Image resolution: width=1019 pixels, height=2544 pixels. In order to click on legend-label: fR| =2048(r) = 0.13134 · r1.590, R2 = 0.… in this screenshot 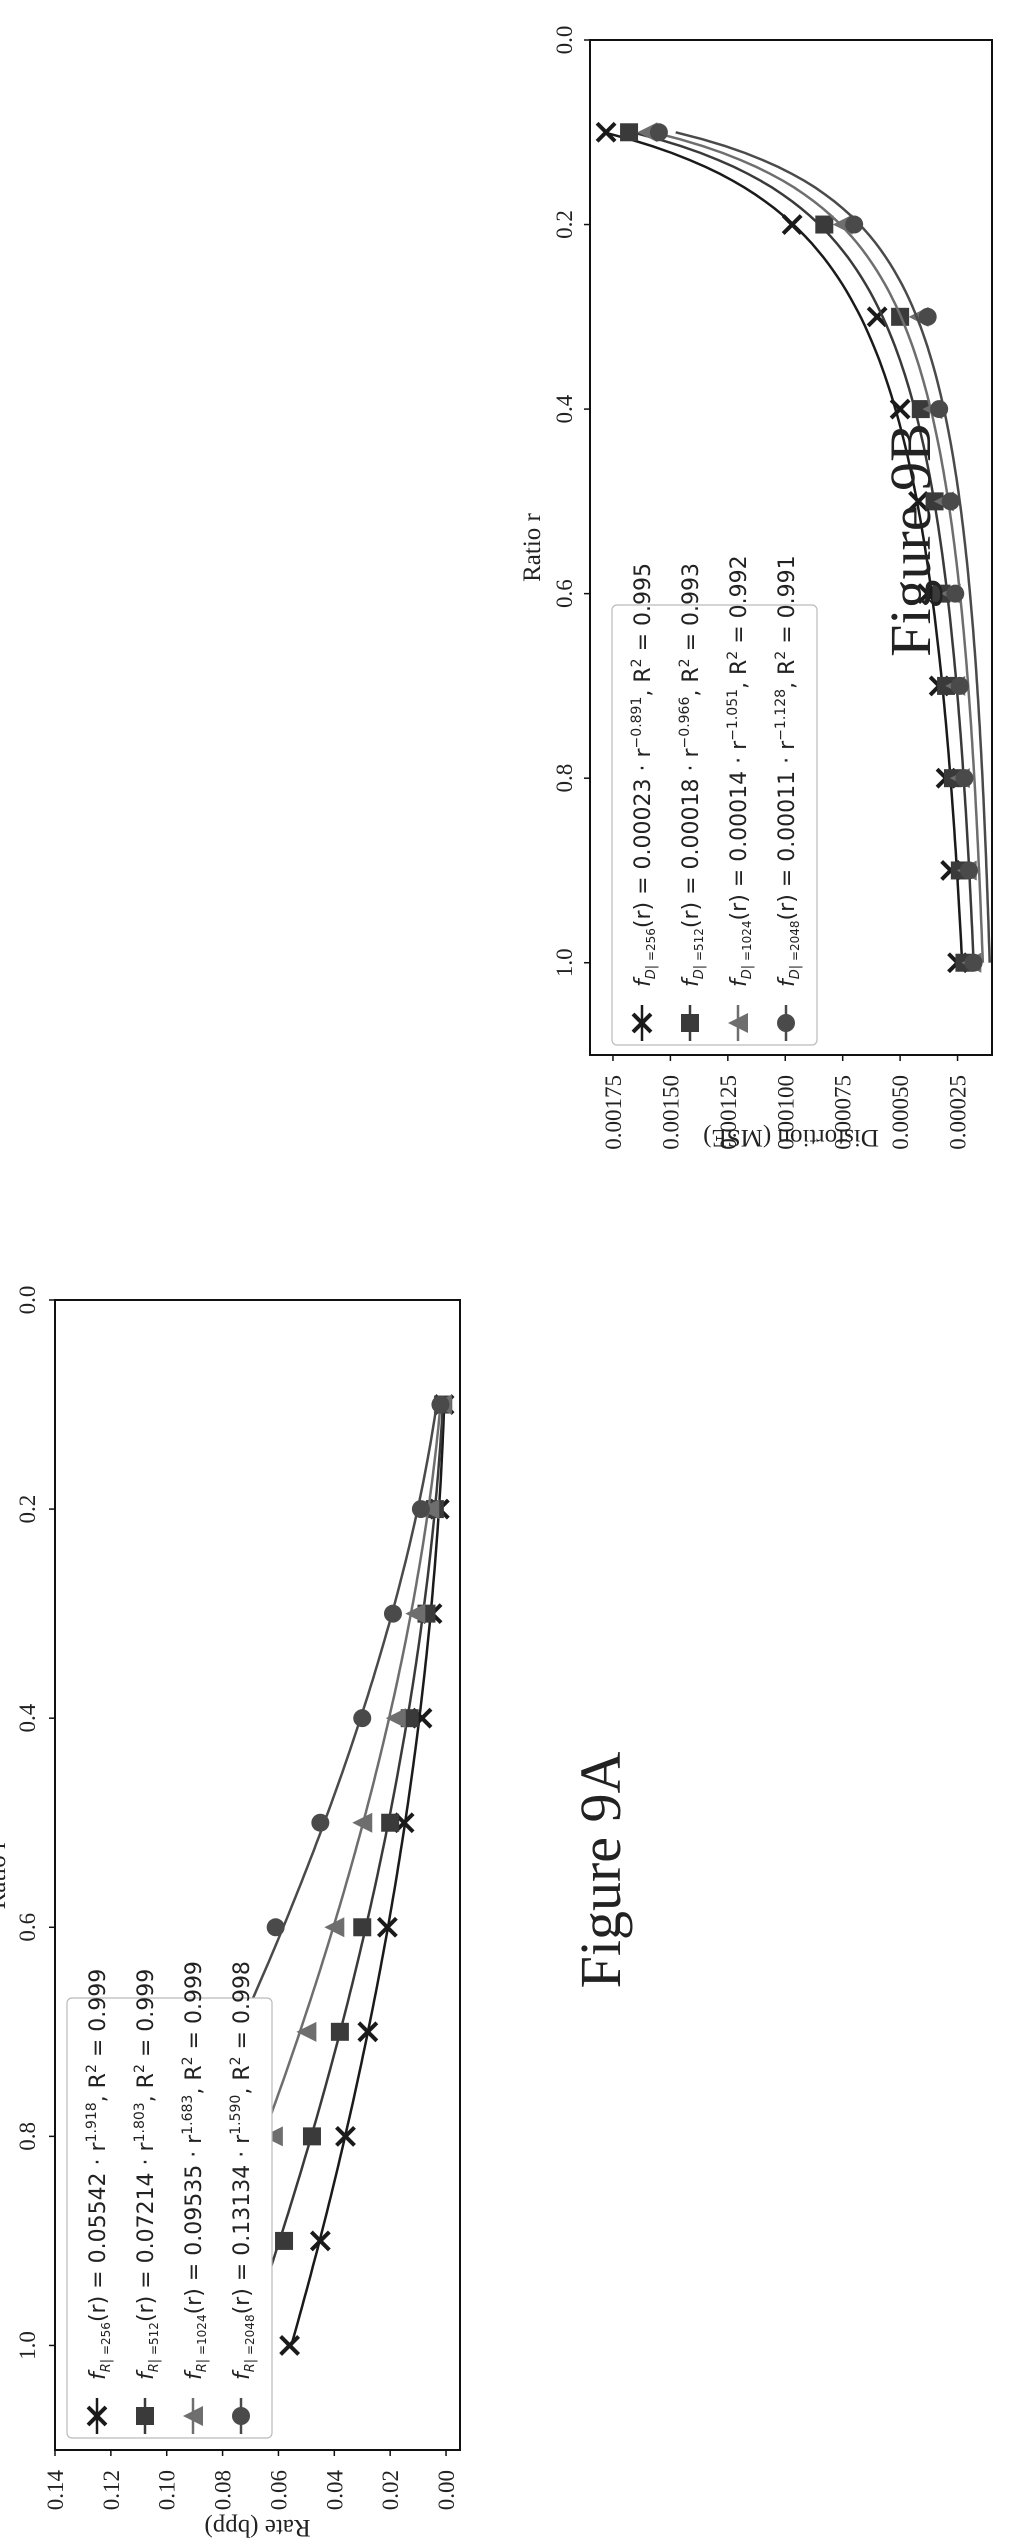, I will do `click(243, 2170)`.